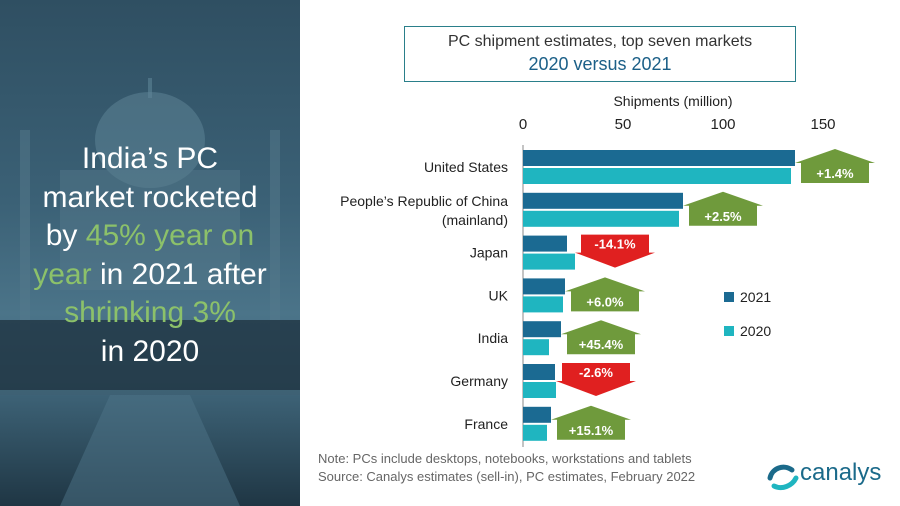  I want to click on category-label: UK, so click(499, 295).